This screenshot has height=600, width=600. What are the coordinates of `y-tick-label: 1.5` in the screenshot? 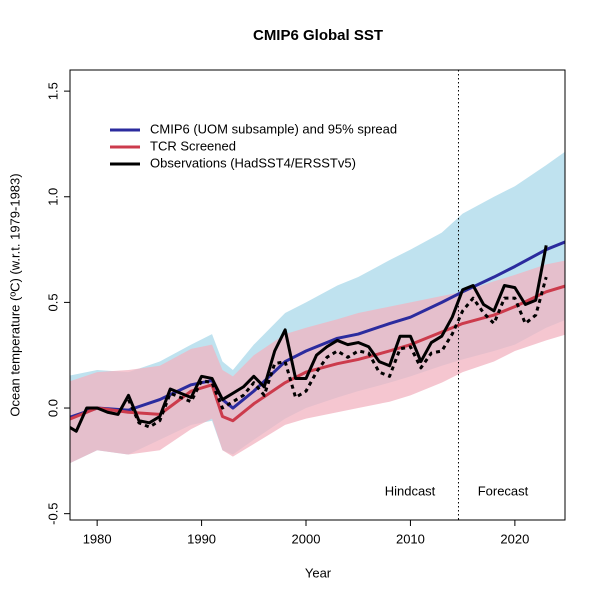 It's located at (52, 91).